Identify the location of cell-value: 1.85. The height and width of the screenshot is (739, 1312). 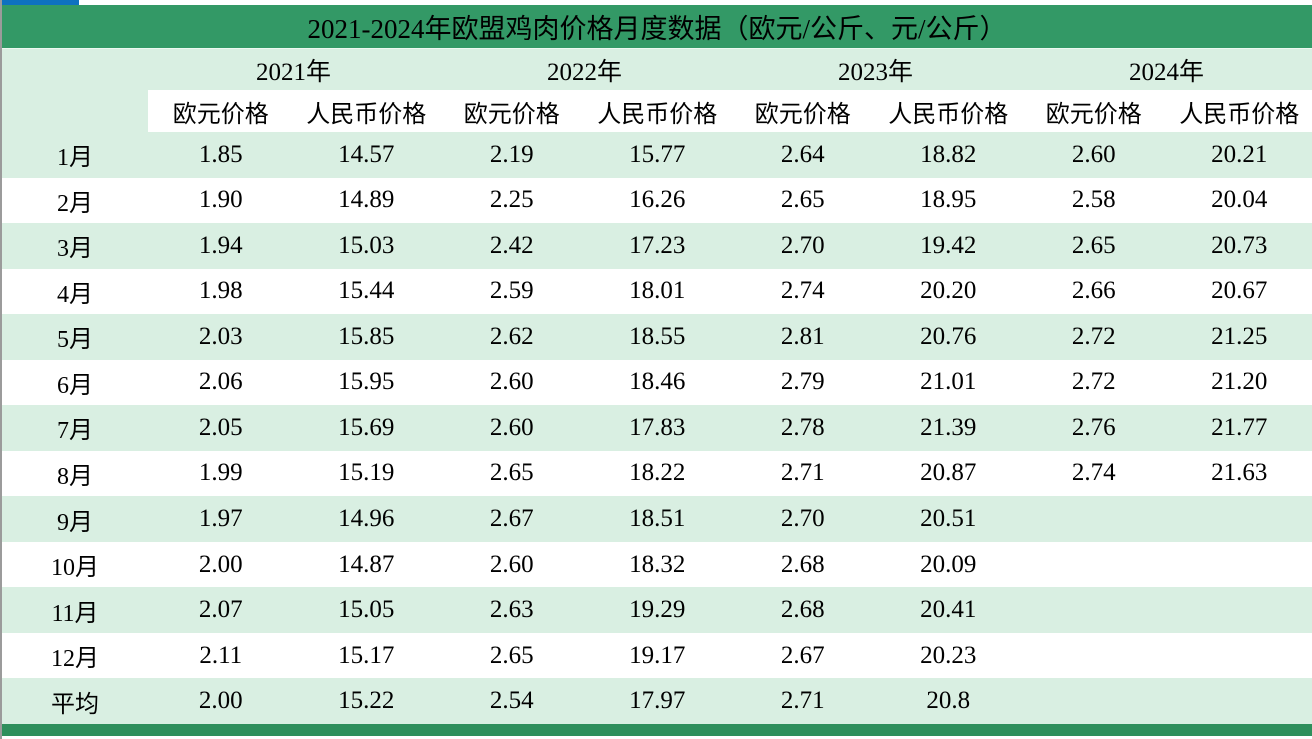
(220, 154).